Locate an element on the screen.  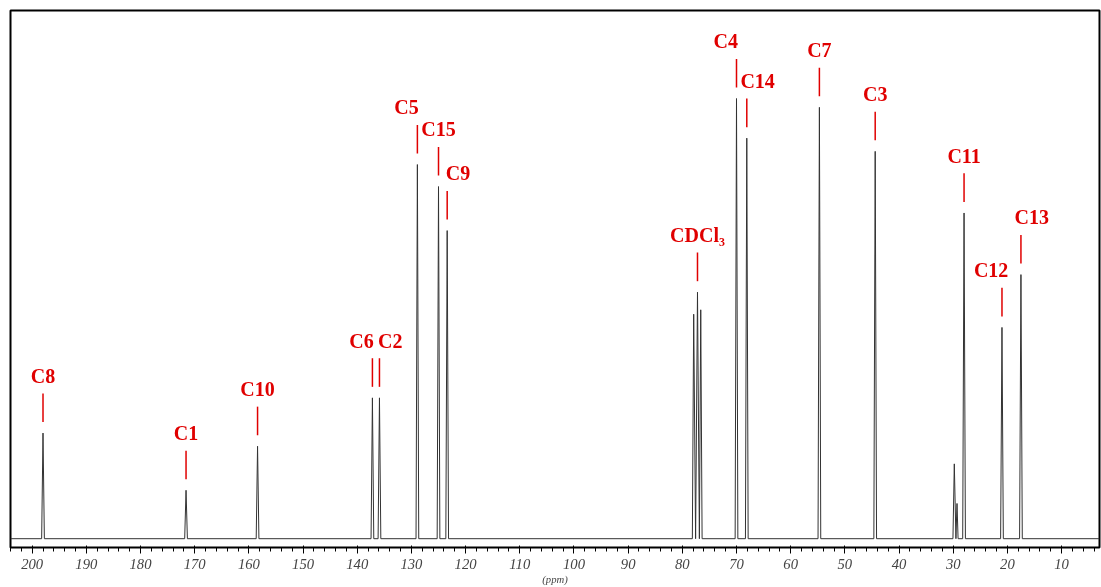
annotation: C5 is located at coordinates (406, 107).